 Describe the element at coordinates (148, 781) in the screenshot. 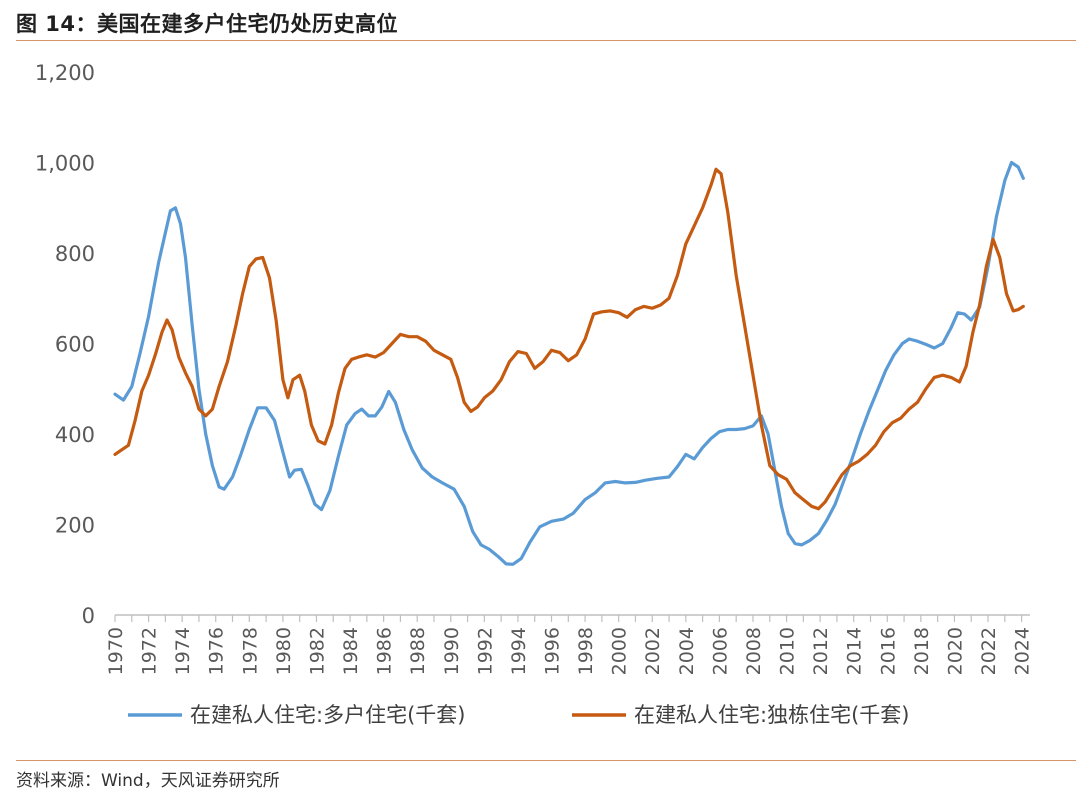

I see `source-note: 资料来源：Wind，天风证券研究所` at that location.